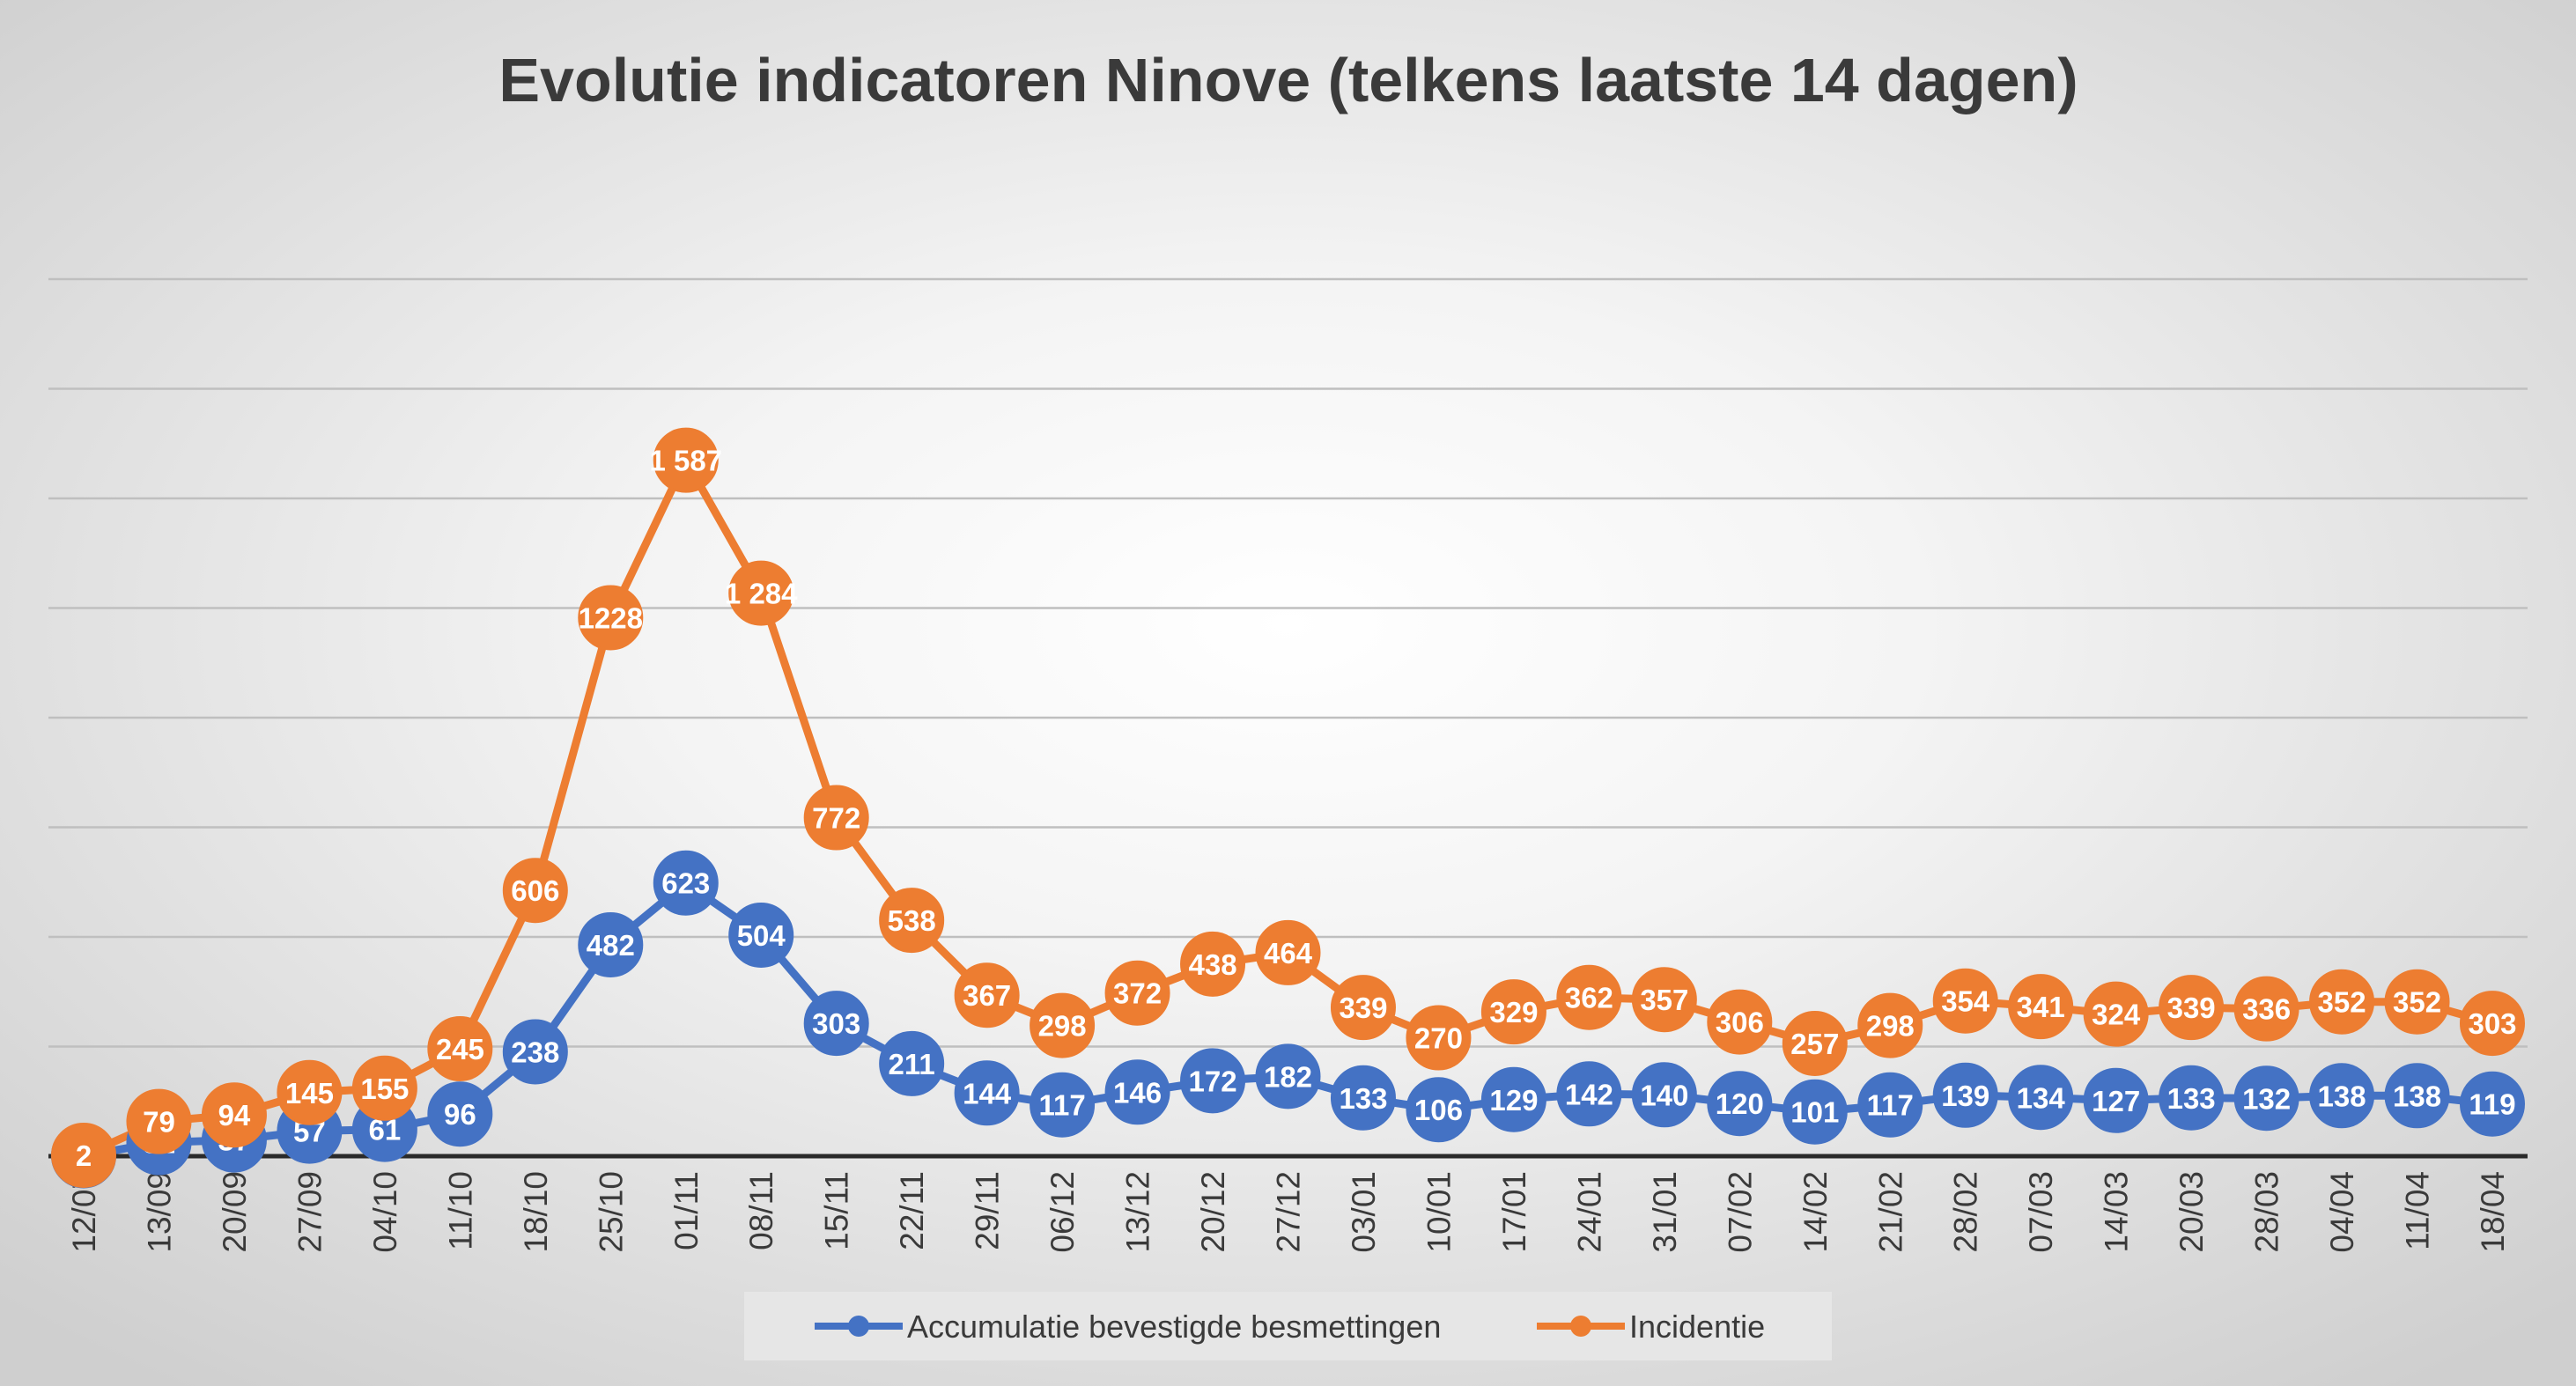 The width and height of the screenshot is (2576, 1386). I want to click on data-label-incidentie: 94, so click(234, 1115).